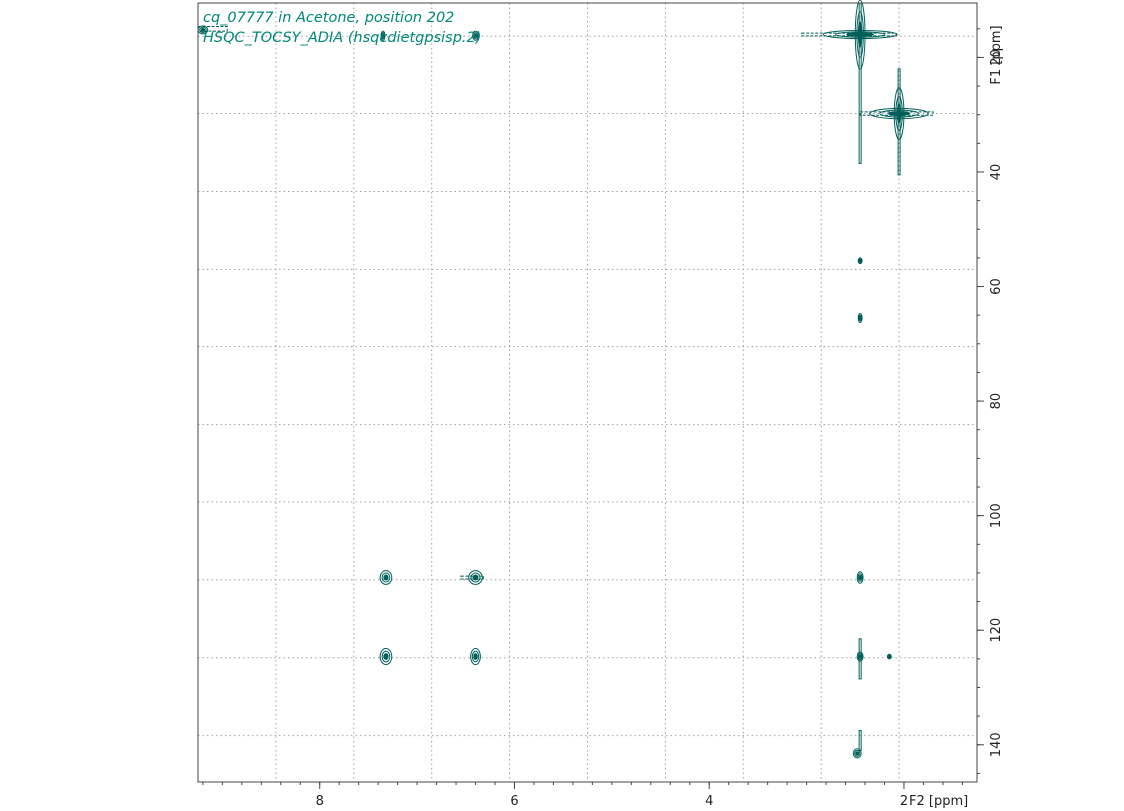 The width and height of the screenshot is (1124, 811). What do you see at coordinates (996, 401) in the screenshot?
I see `y-tick-label: 80` at bounding box center [996, 401].